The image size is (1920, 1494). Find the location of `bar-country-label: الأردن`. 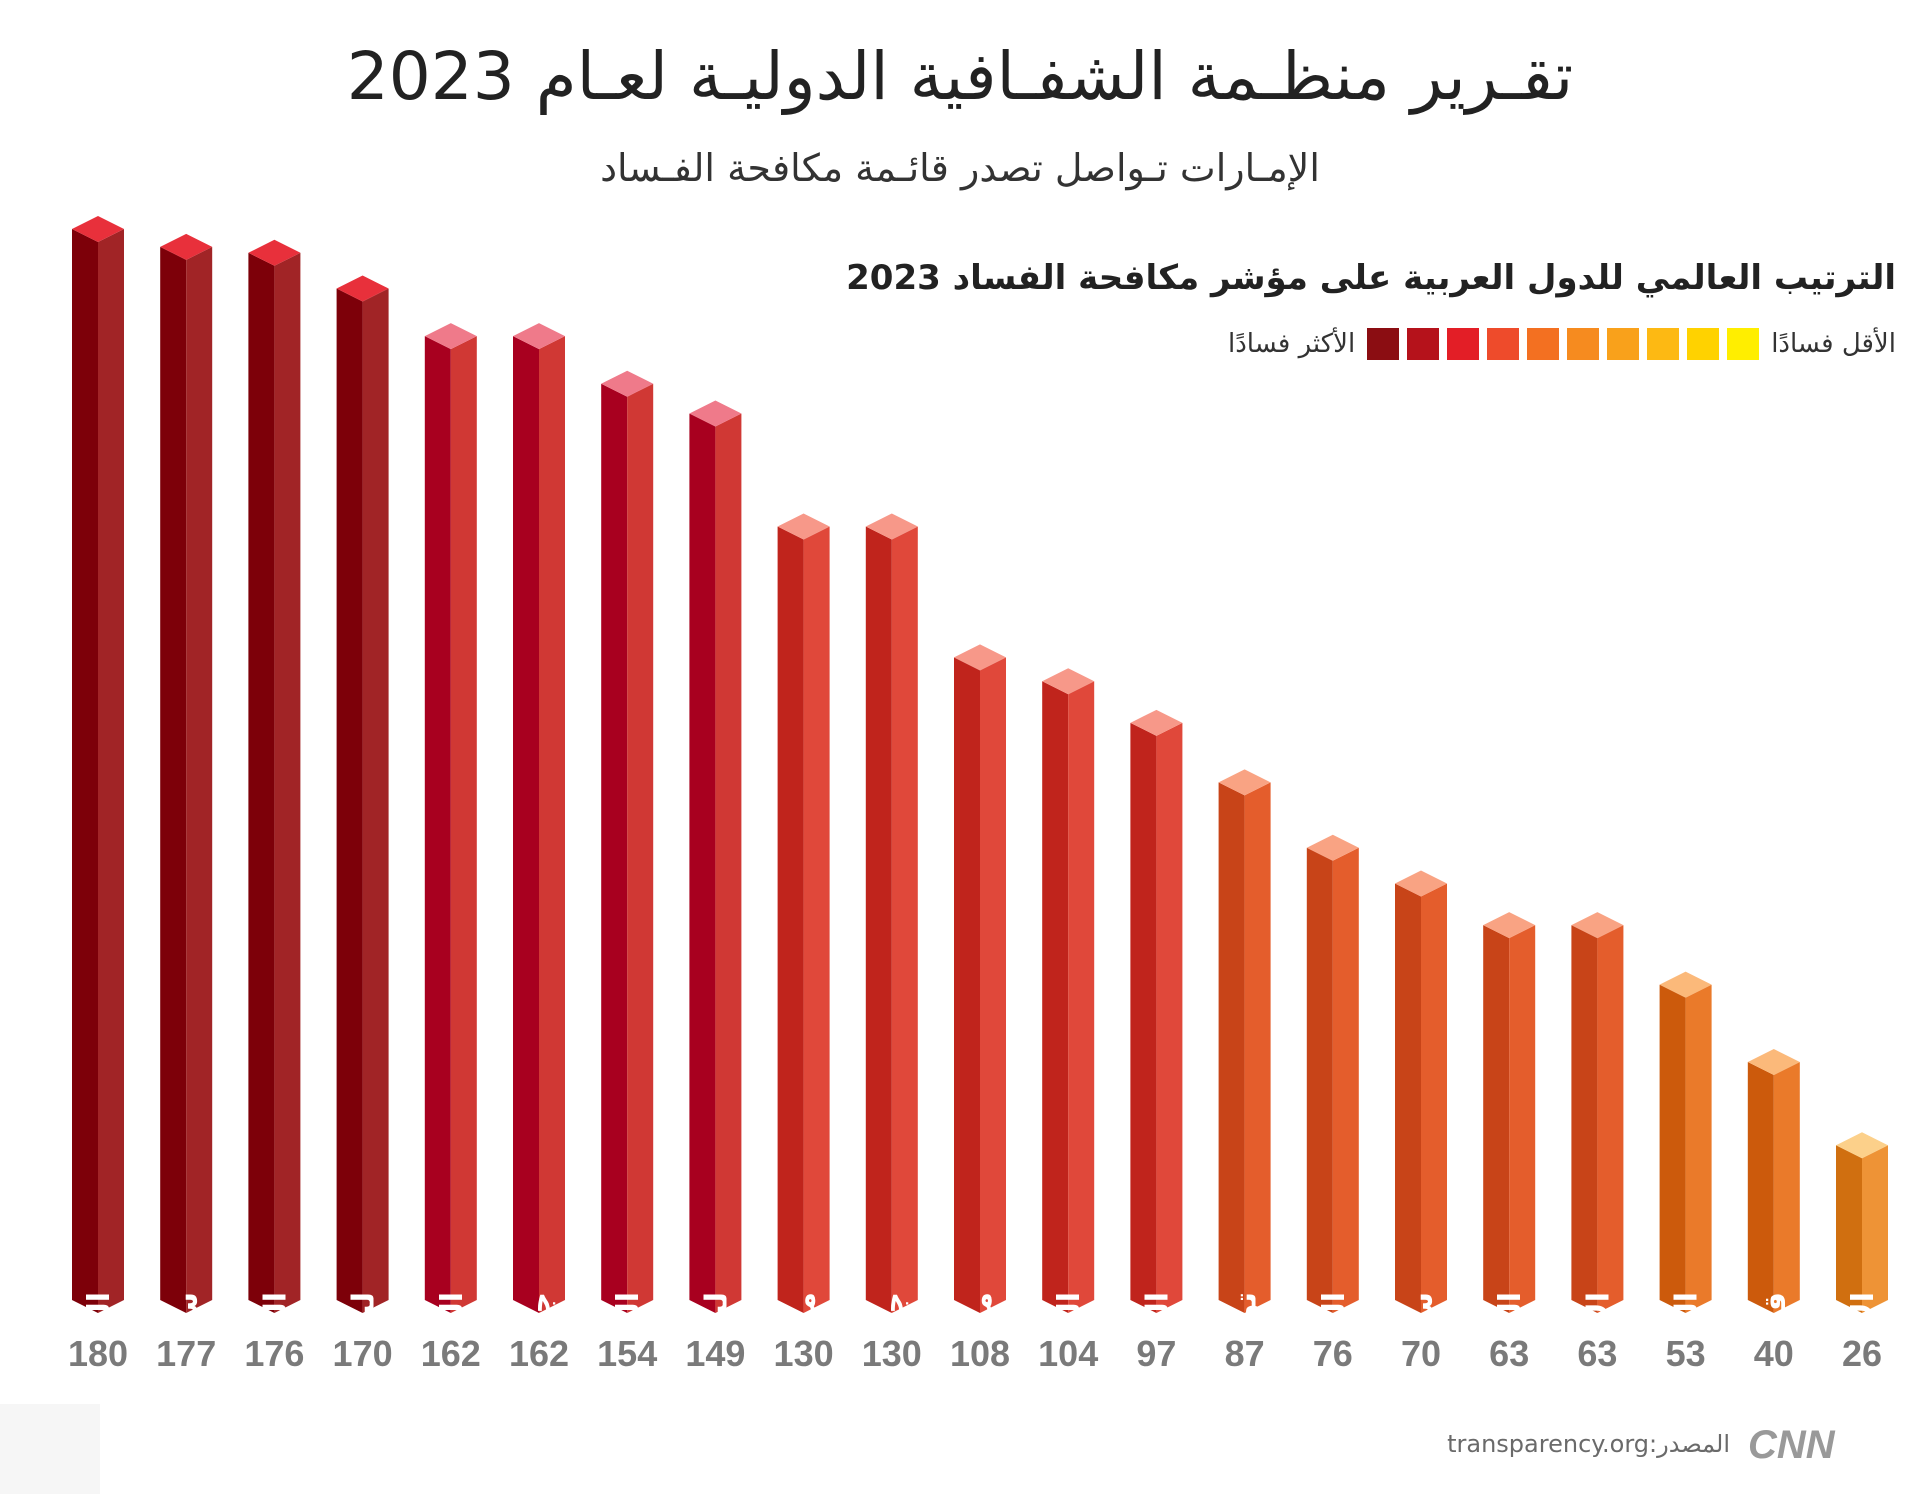

bar-country-label: الأردن is located at coordinates (1597, 1337).